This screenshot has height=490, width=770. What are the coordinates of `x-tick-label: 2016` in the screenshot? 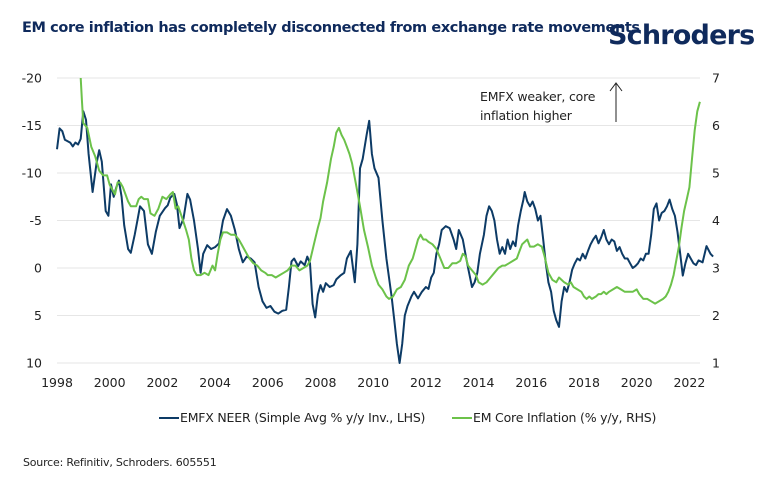 It's located at (531, 382).